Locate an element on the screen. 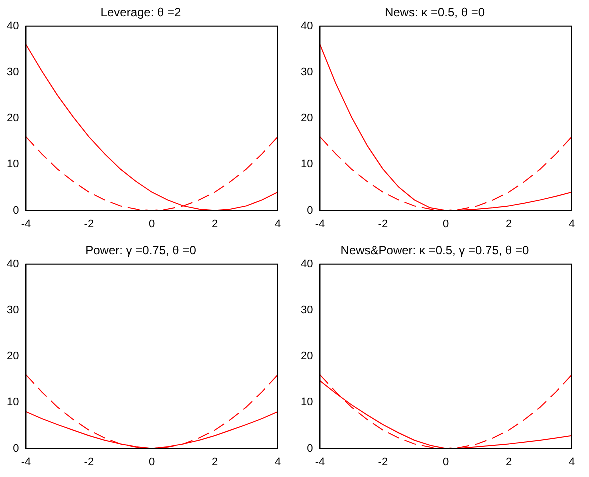 The height and width of the screenshot is (477, 589). chart-title: Leverage: θ =2 is located at coordinates (141, 13).